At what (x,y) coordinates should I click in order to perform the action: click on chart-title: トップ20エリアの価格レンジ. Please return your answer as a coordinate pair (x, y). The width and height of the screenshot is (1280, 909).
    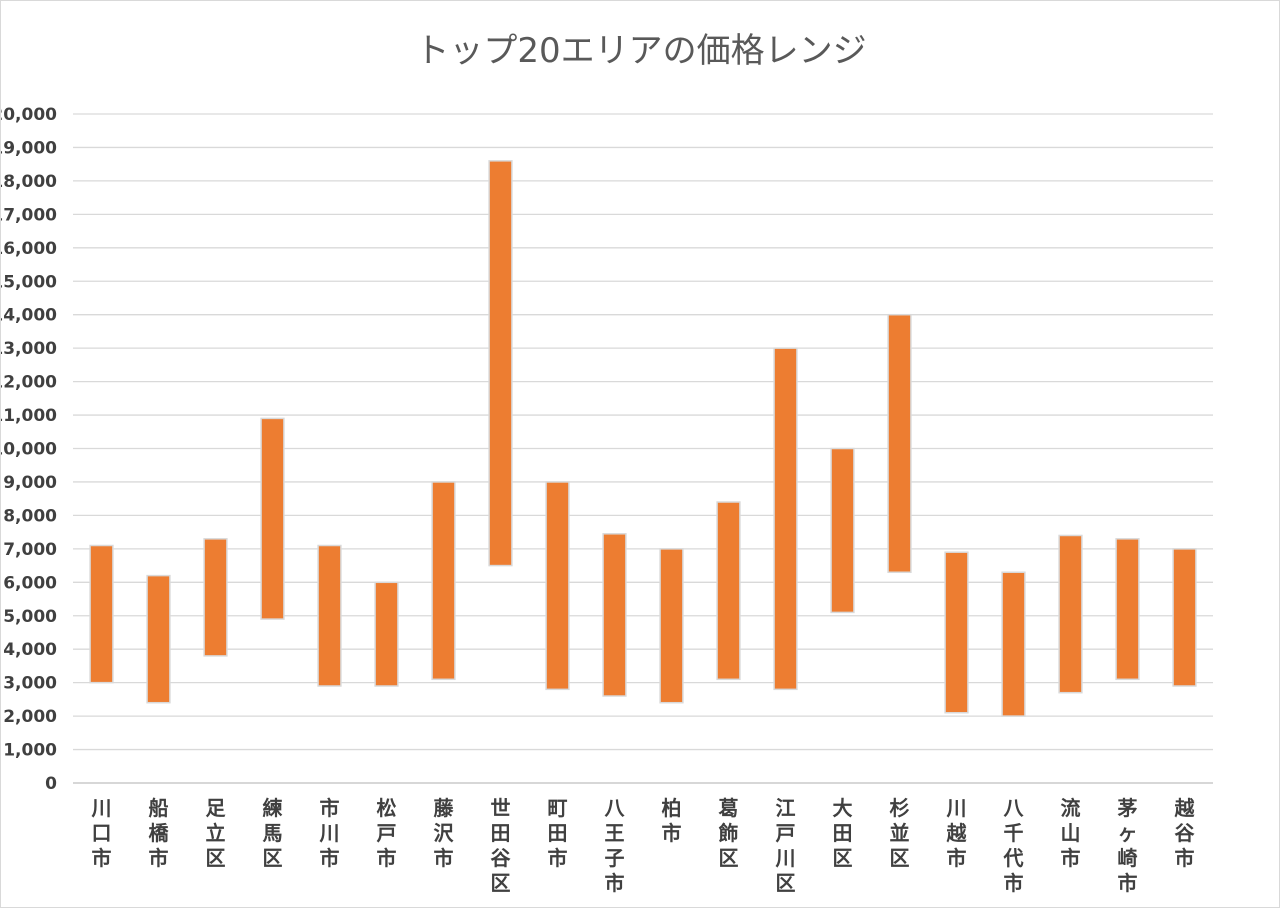
    Looking at the image, I should click on (640, 51).